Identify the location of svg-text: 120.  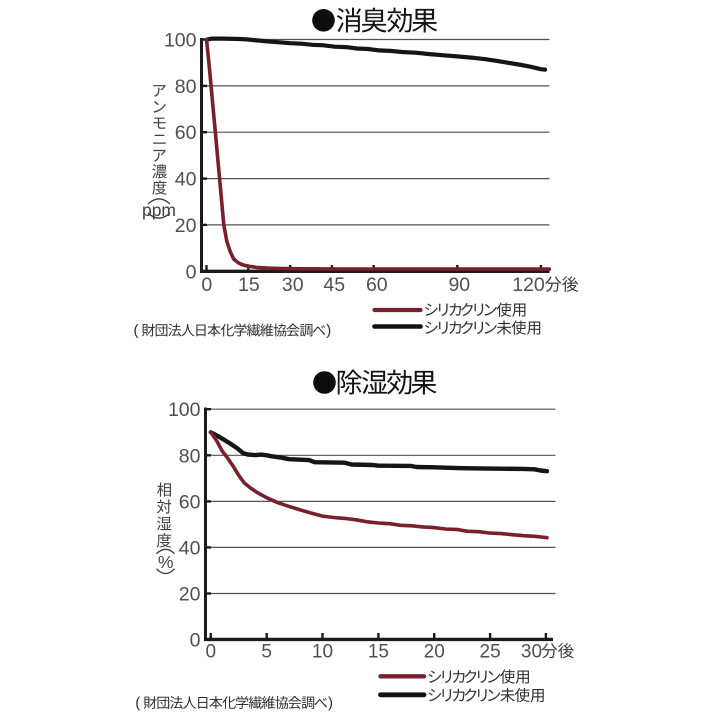
(528, 285).